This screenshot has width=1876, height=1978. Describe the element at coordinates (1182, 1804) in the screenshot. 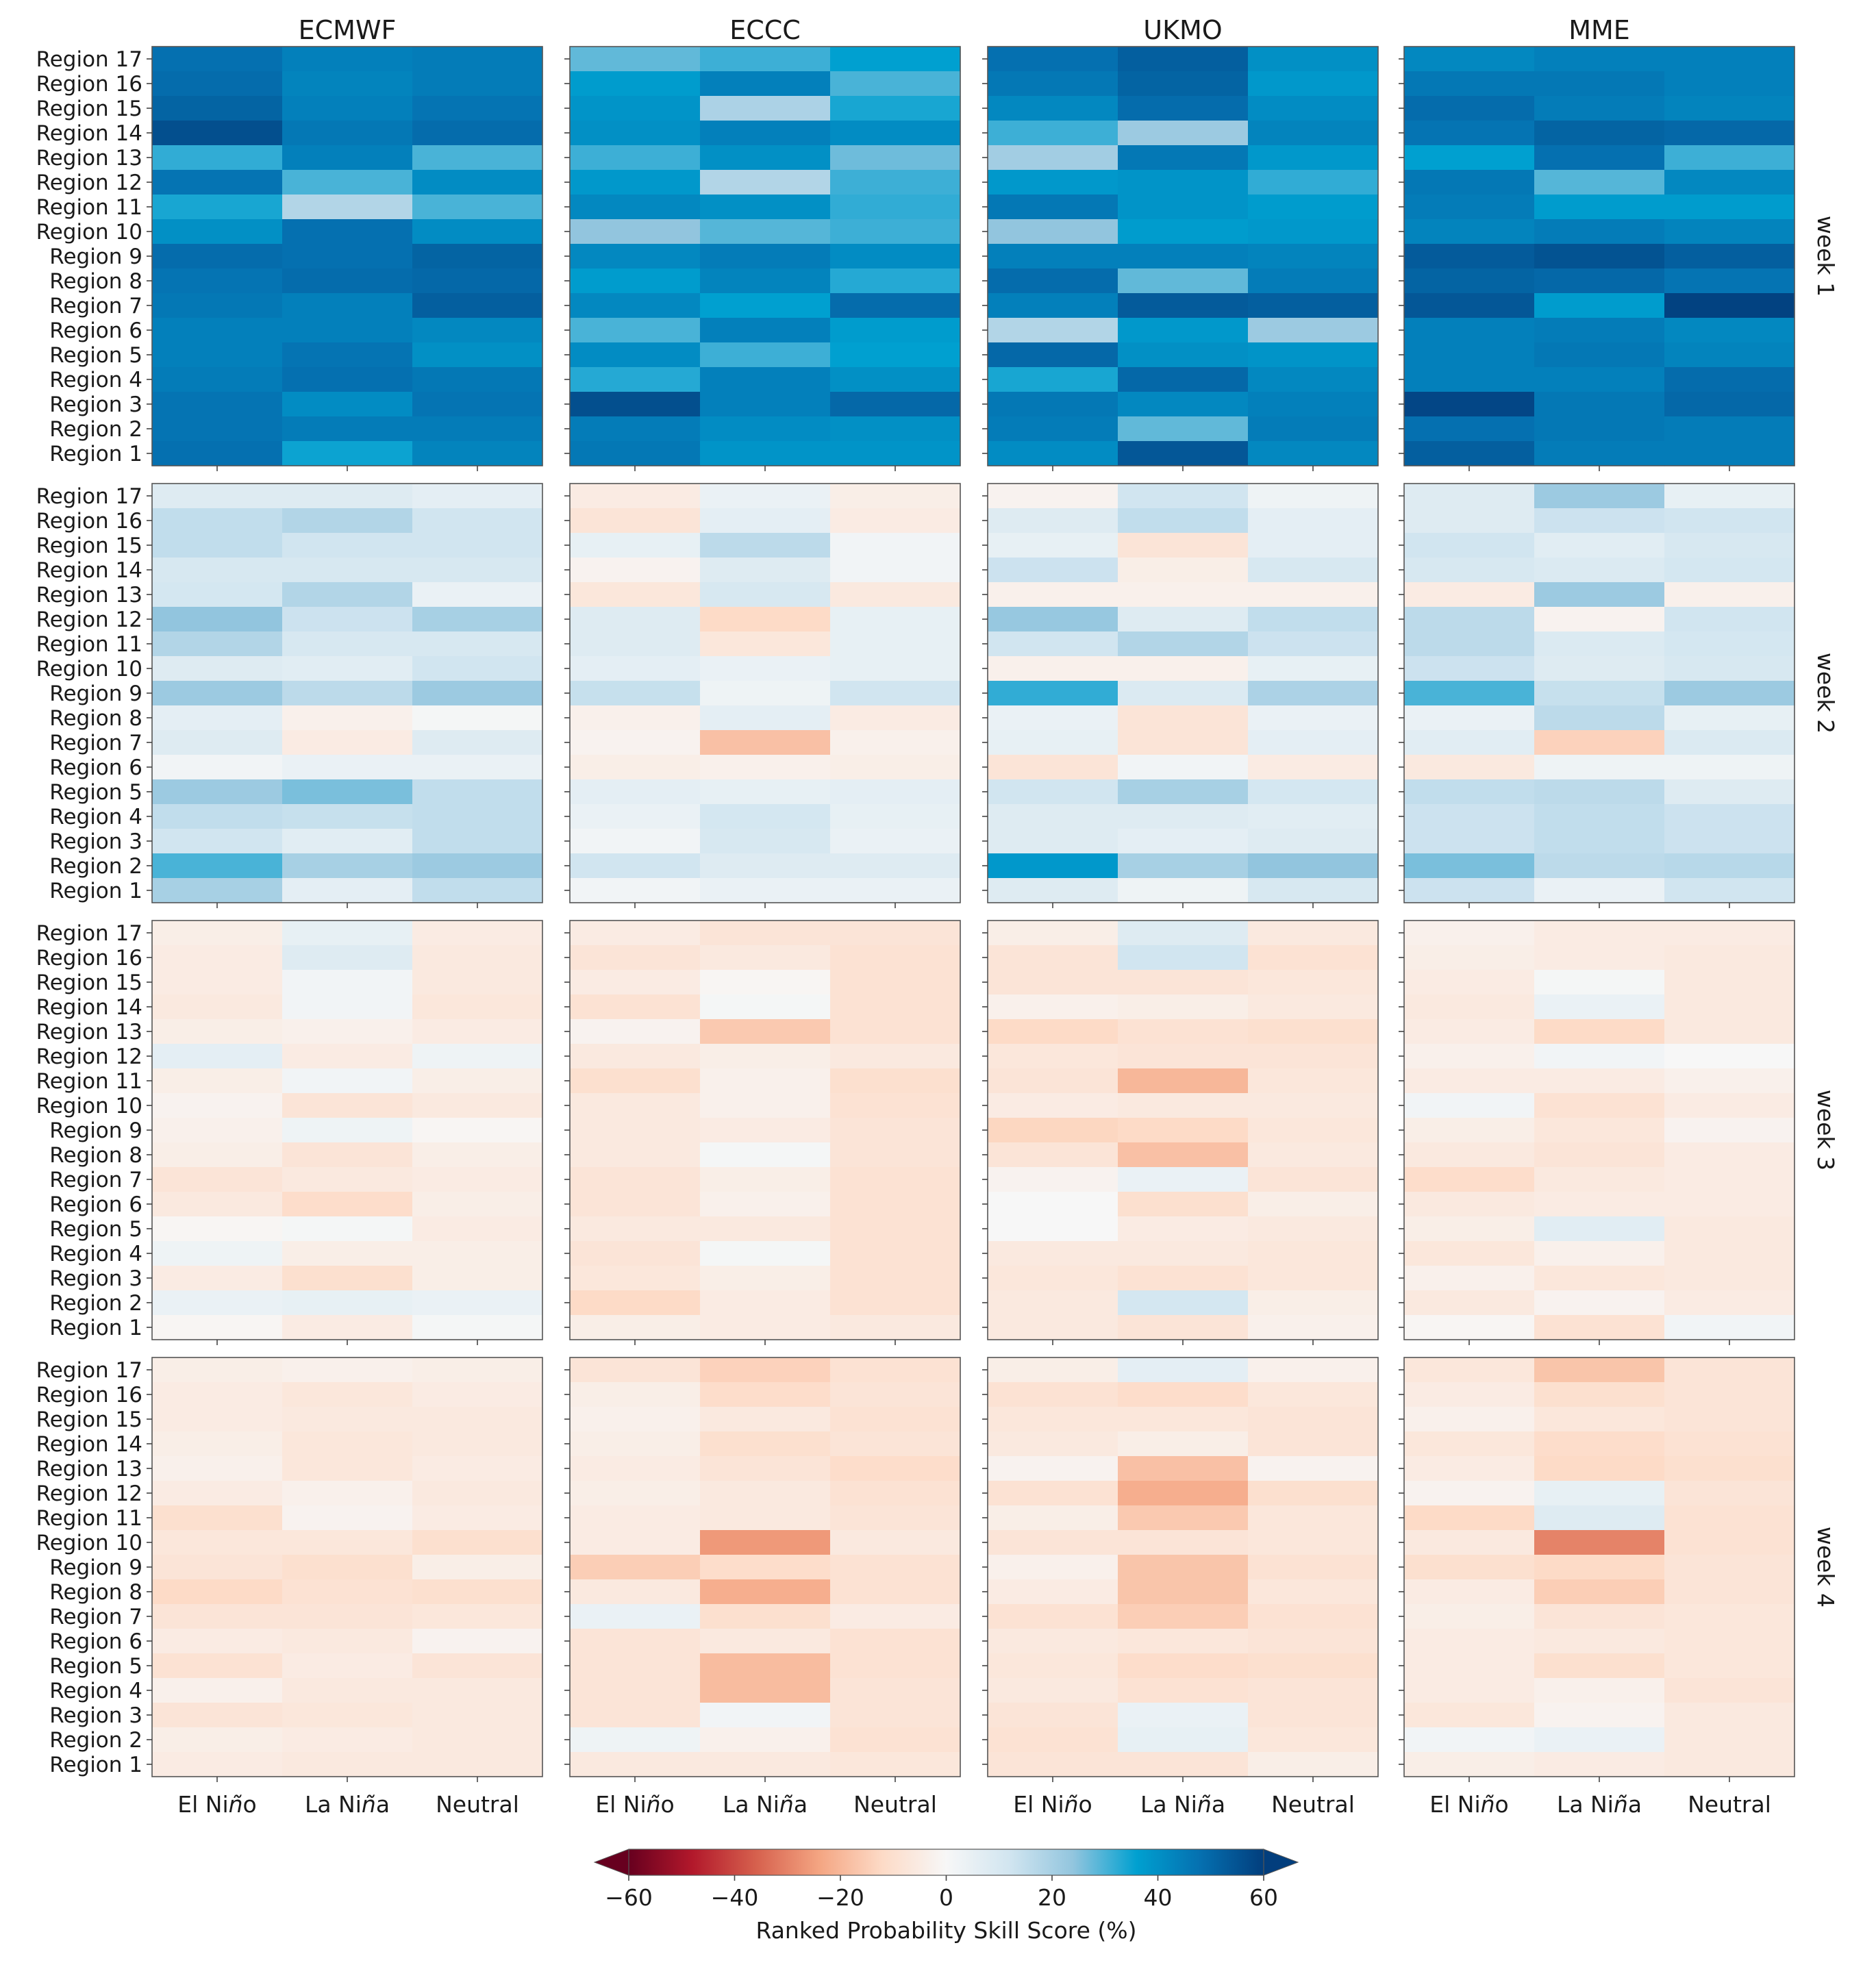

I see `category-label: La Niña` at that location.